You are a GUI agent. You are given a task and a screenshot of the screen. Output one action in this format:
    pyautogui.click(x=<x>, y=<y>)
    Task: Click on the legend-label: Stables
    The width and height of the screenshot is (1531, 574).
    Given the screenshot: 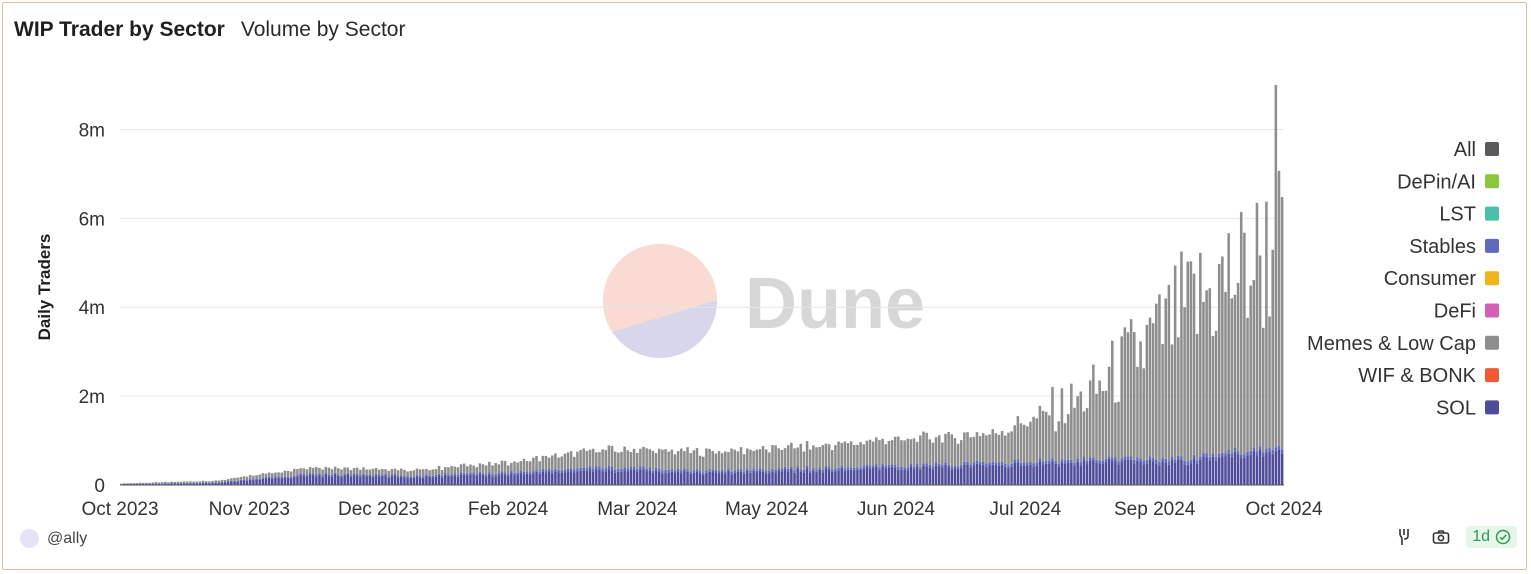 What is the action you would take?
    pyautogui.click(x=1442, y=247)
    